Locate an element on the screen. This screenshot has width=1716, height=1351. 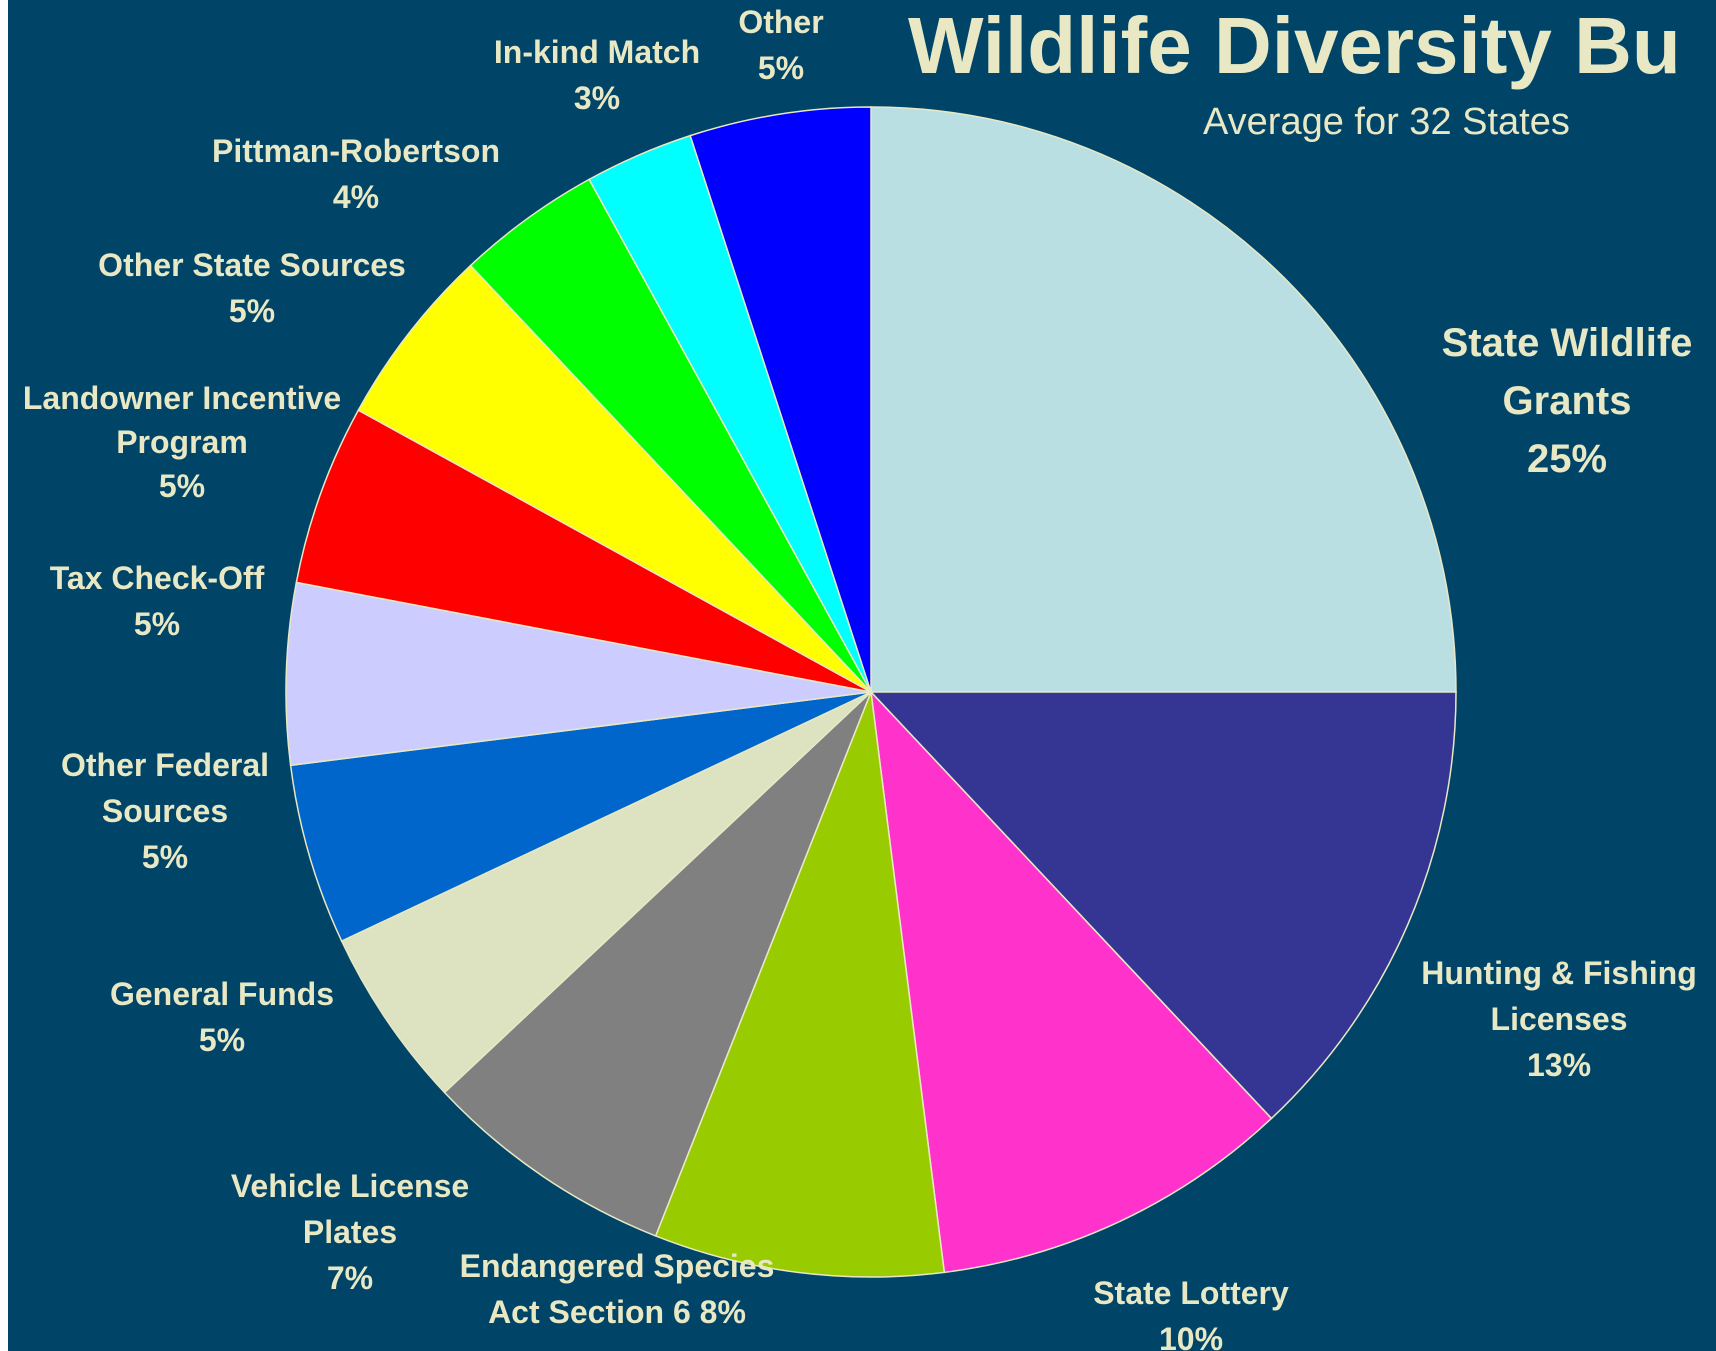
slice-label-1: State Wildlife Grants 25% is located at coordinates (1567, 401).